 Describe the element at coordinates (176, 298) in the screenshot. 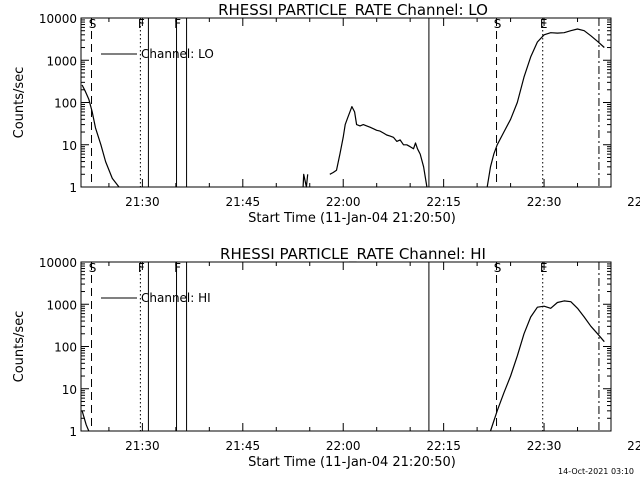

I see `legend-label: Channel: HI` at that location.